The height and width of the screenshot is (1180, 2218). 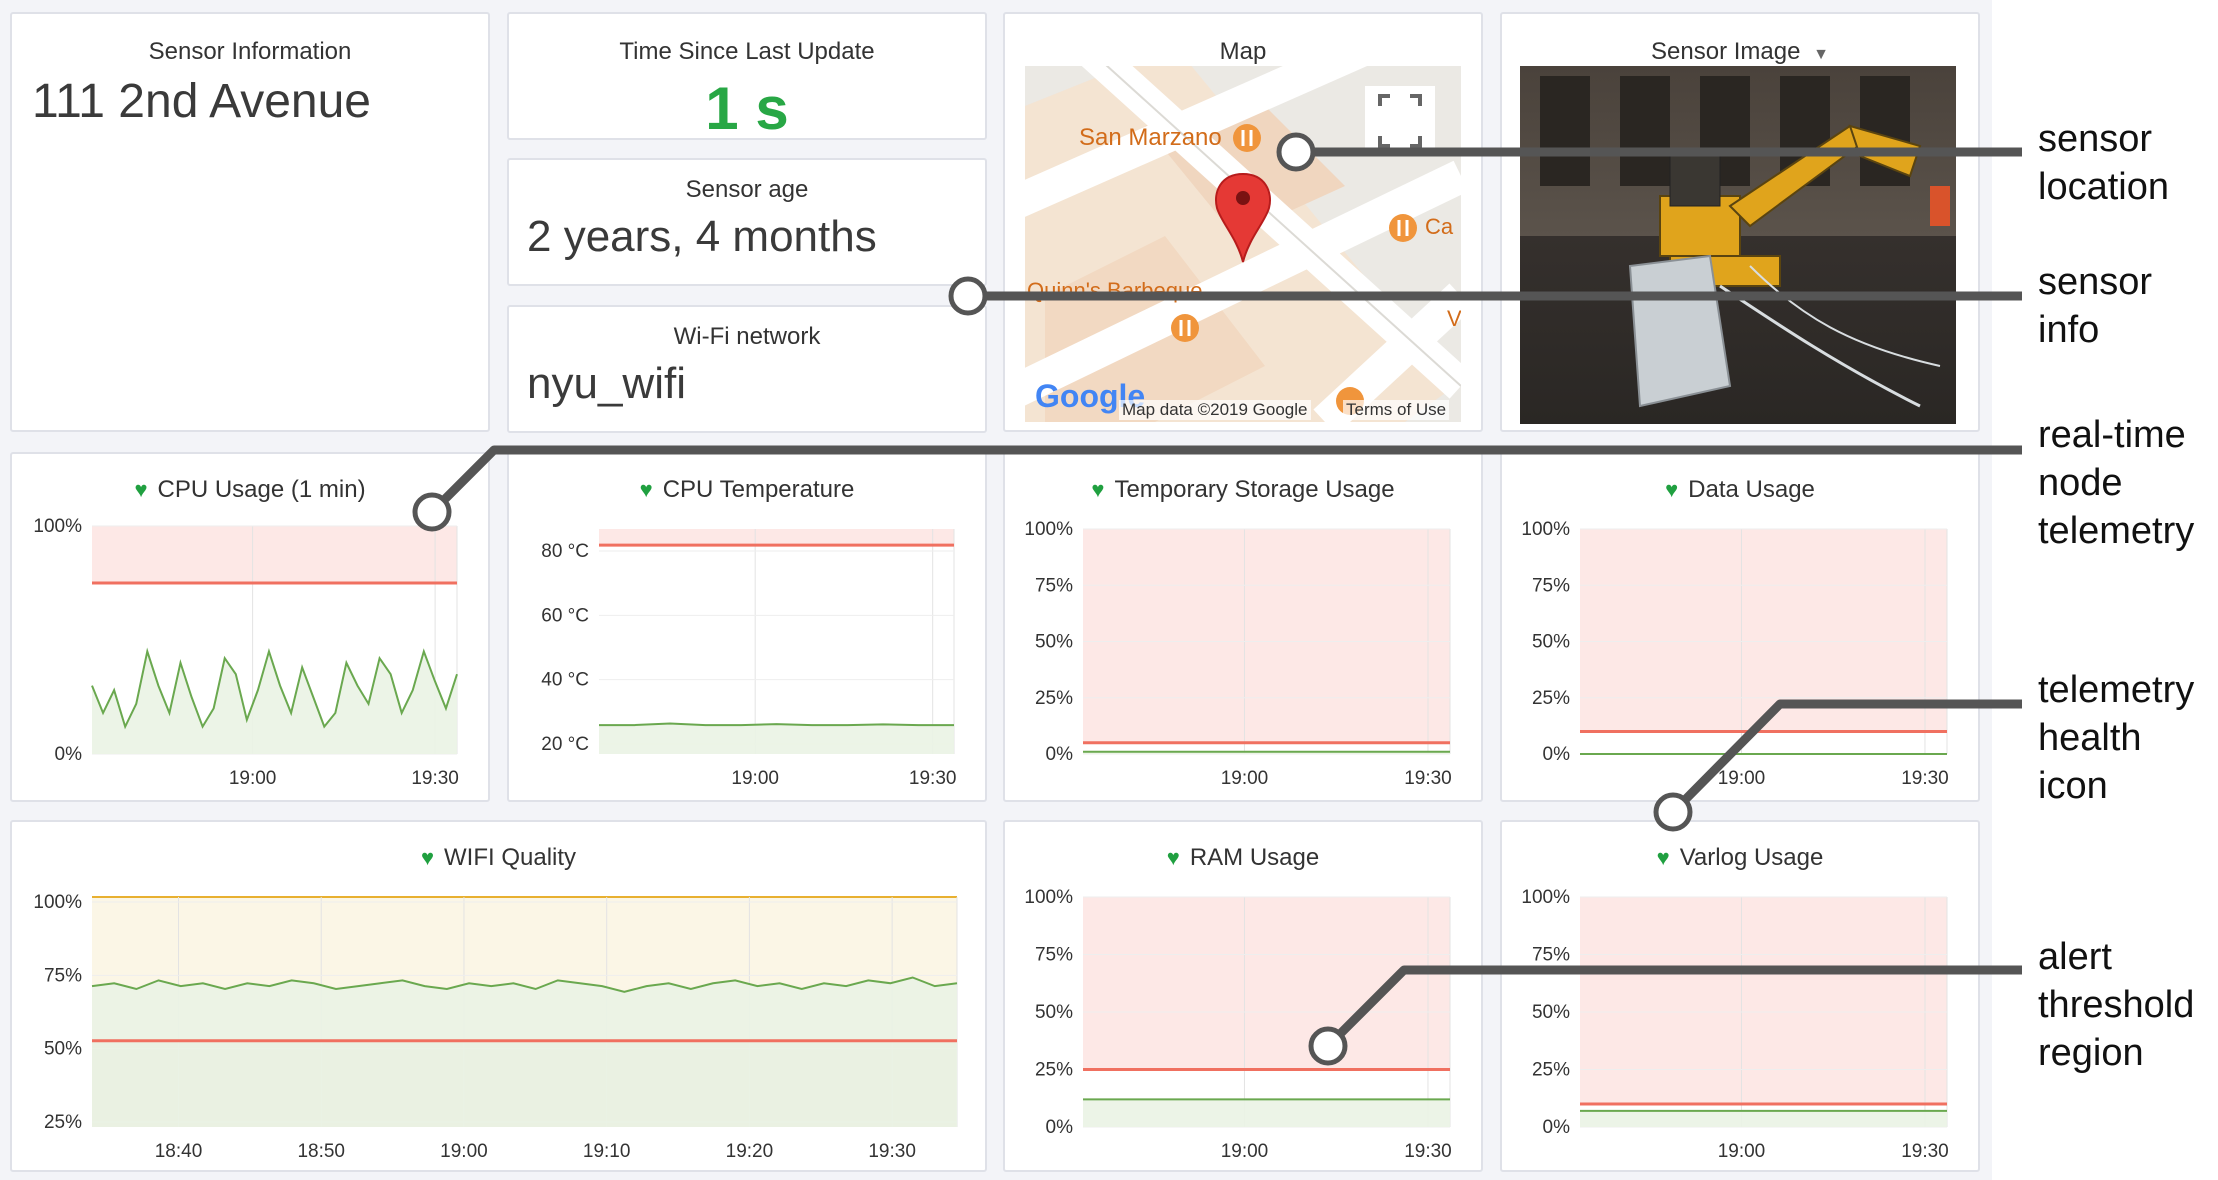 I want to click on ram-usage-panel: ♥ RAM Usage 100% 75% 50% 25% 0% 19:00 19:30, so click(x=1243, y=996).